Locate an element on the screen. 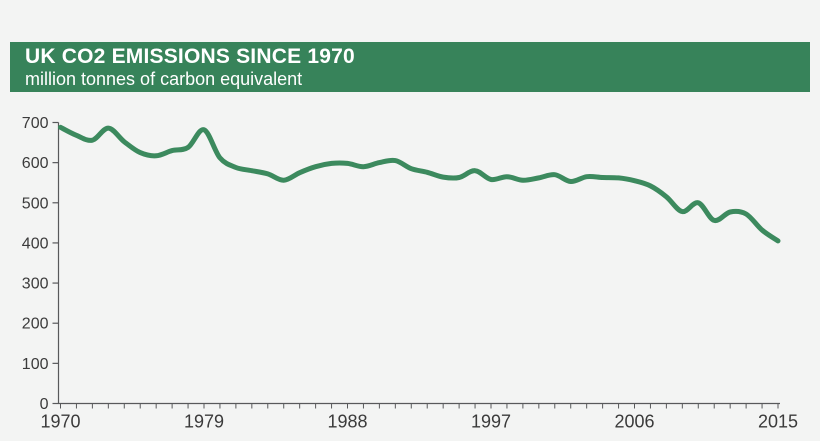 The image size is (820, 441). y-tick-label: 200 is located at coordinates (35, 324).